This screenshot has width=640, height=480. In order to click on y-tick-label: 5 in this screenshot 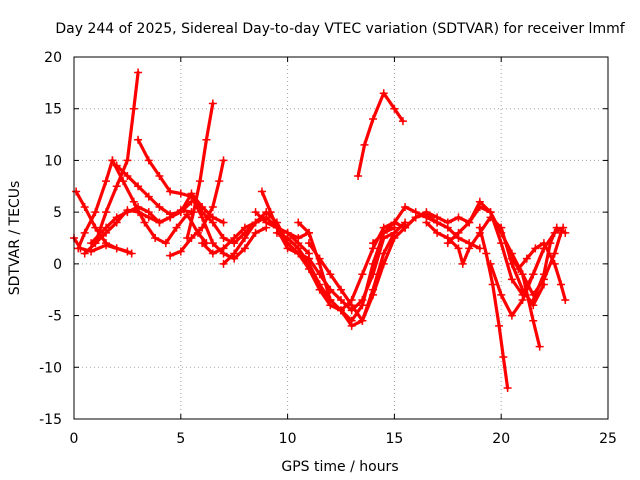, I will do `click(57, 213)`.